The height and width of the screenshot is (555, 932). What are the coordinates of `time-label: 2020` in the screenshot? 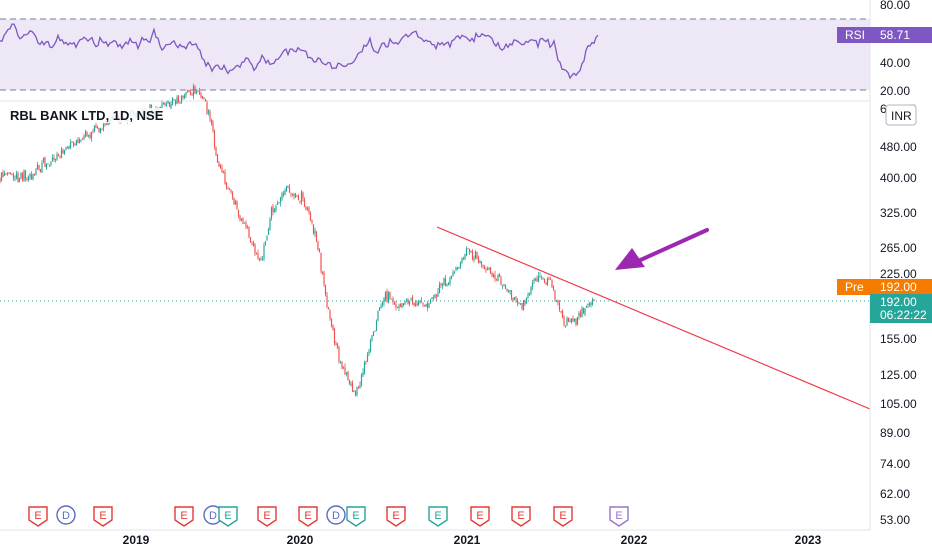 It's located at (300, 540).